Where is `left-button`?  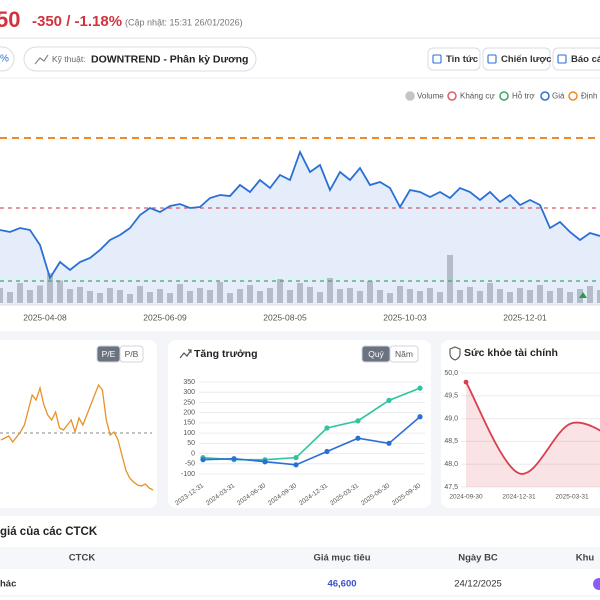 left-button is located at coordinates (7, 59).